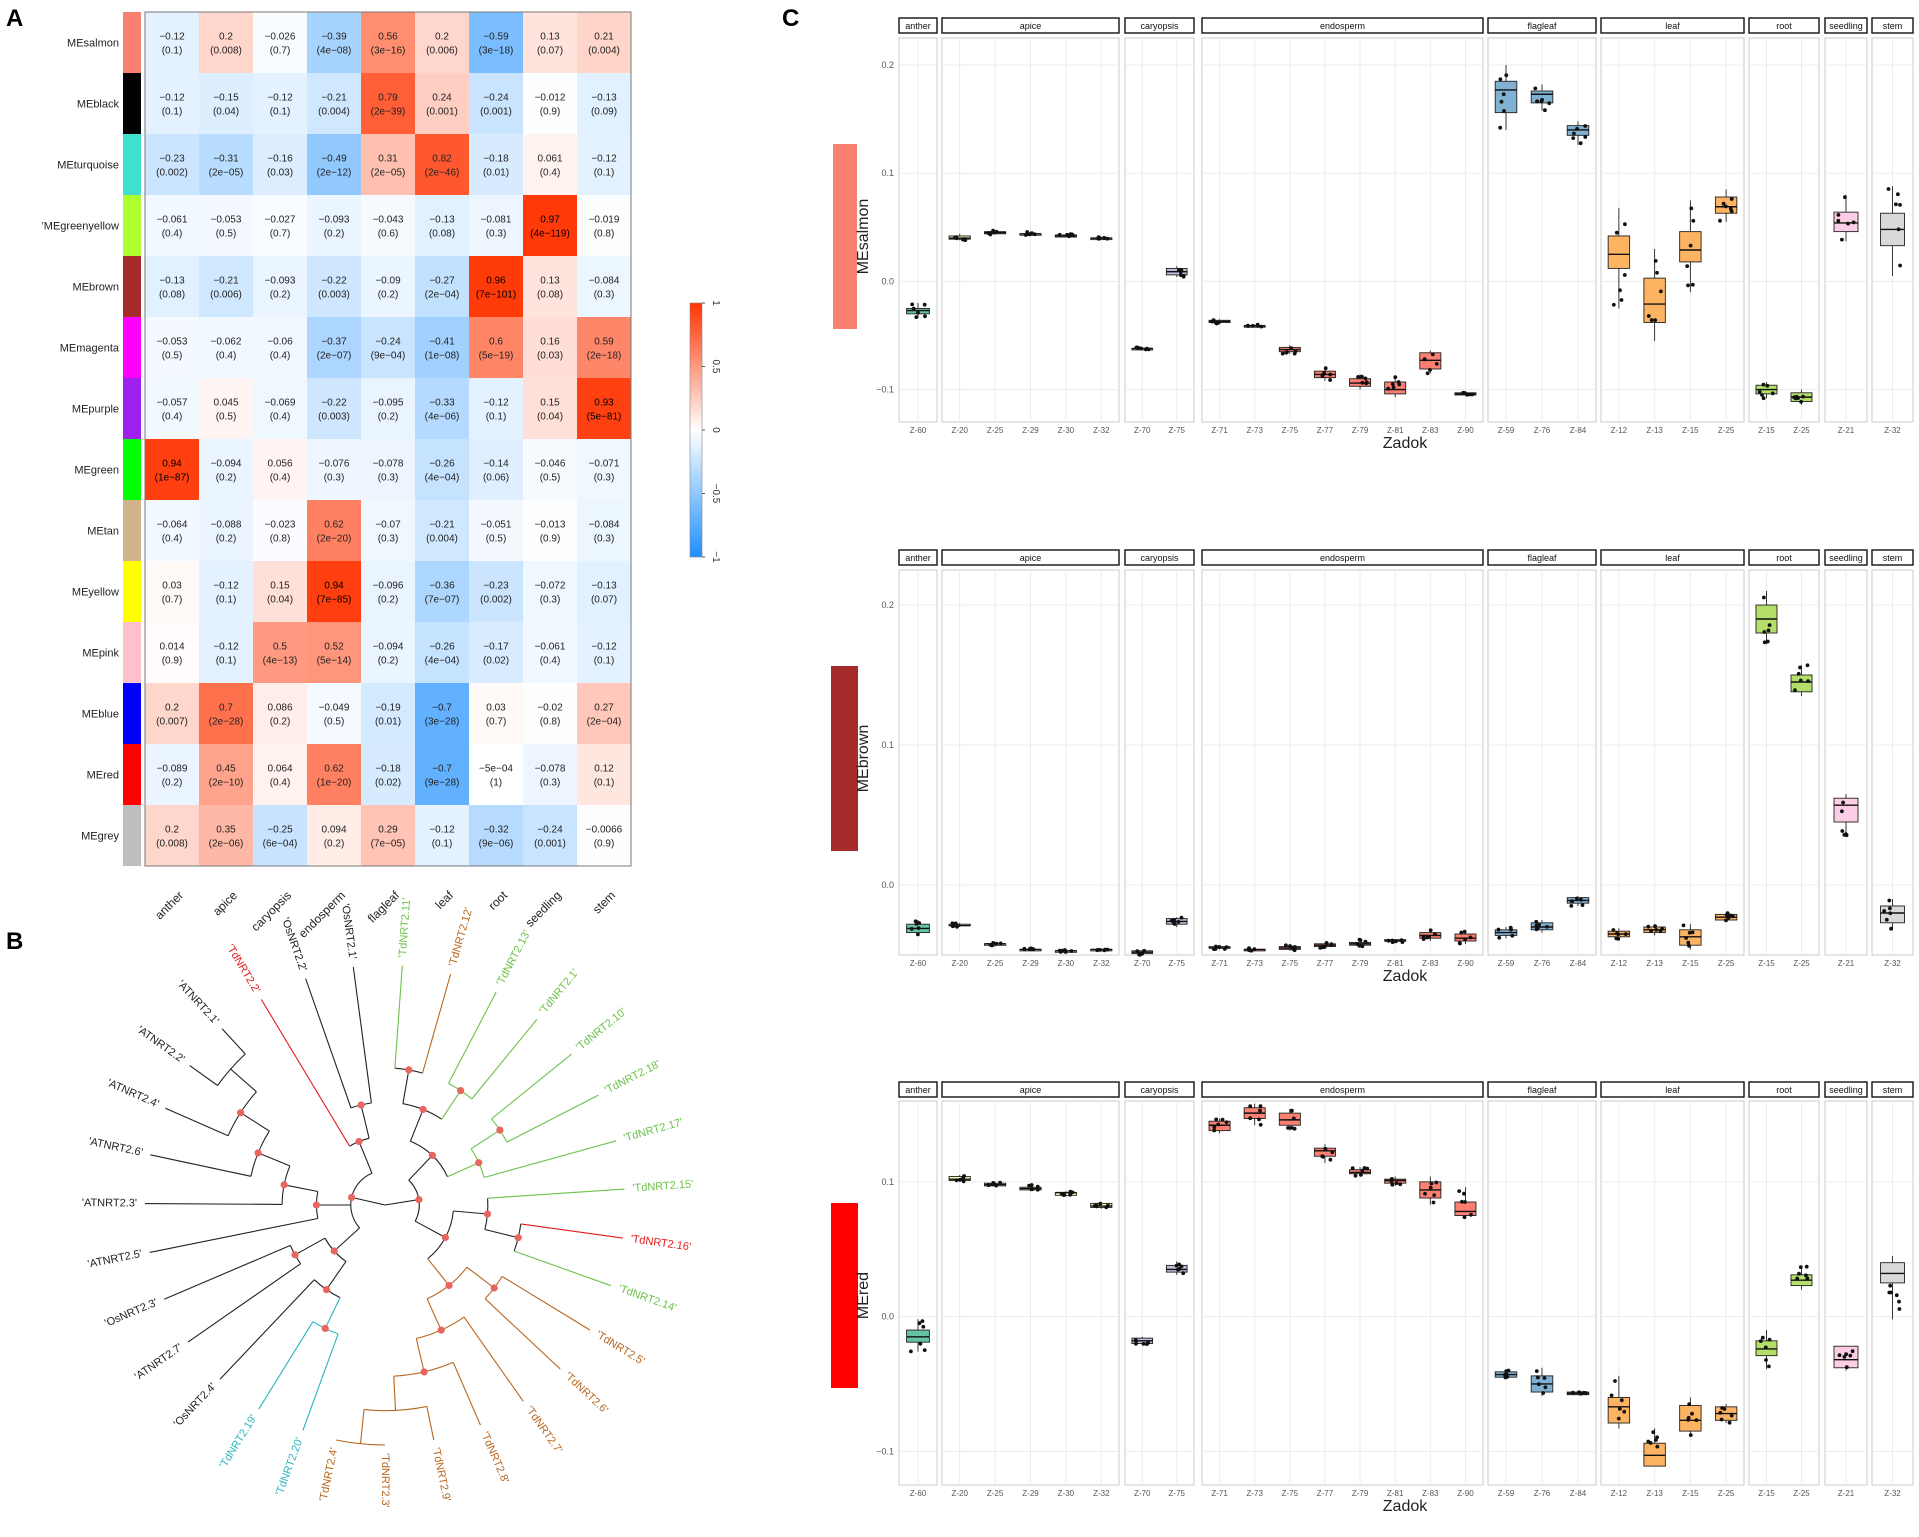 The height and width of the screenshot is (1537, 1919). What do you see at coordinates (198, 1002) in the screenshot?
I see `leaf-label-ATNRT2.1: 'ATNRT2.1'` at bounding box center [198, 1002].